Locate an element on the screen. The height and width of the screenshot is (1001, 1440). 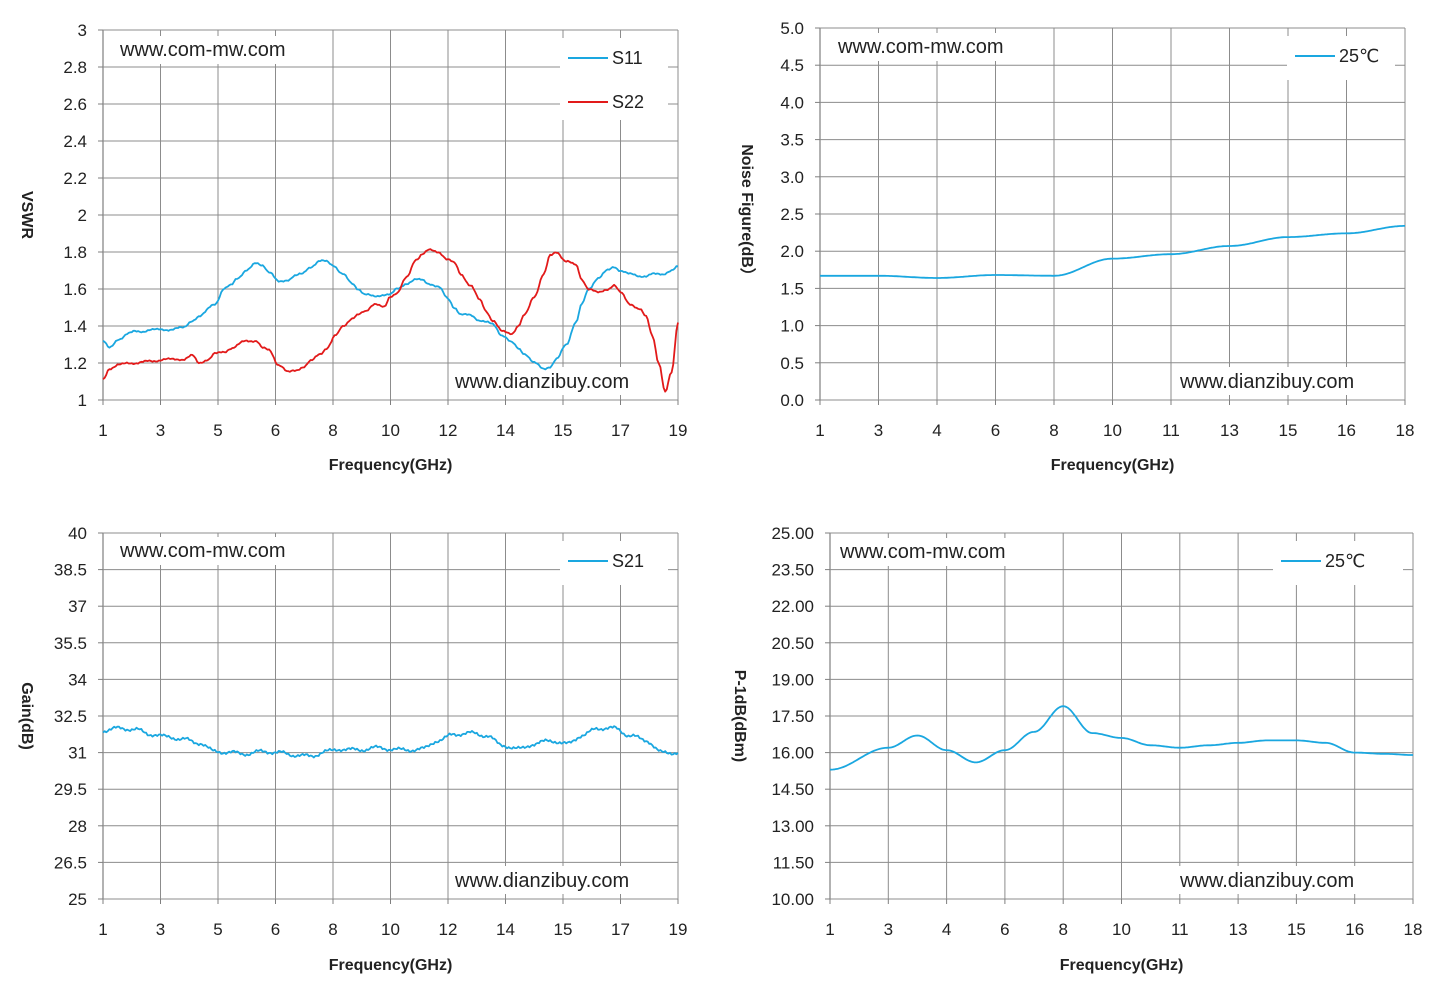
y-tick-label: 17.50 is located at coordinates (792, 716).